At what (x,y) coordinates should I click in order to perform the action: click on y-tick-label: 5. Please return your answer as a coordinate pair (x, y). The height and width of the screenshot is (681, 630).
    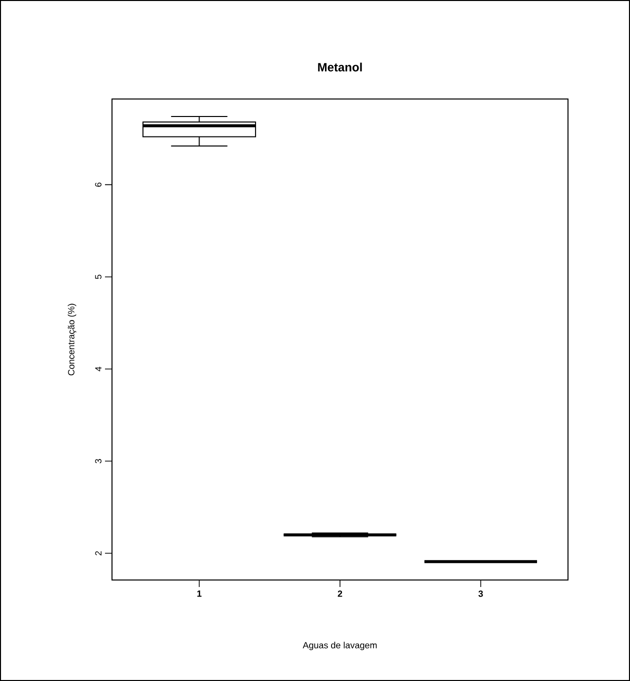
    Looking at the image, I should click on (98, 276).